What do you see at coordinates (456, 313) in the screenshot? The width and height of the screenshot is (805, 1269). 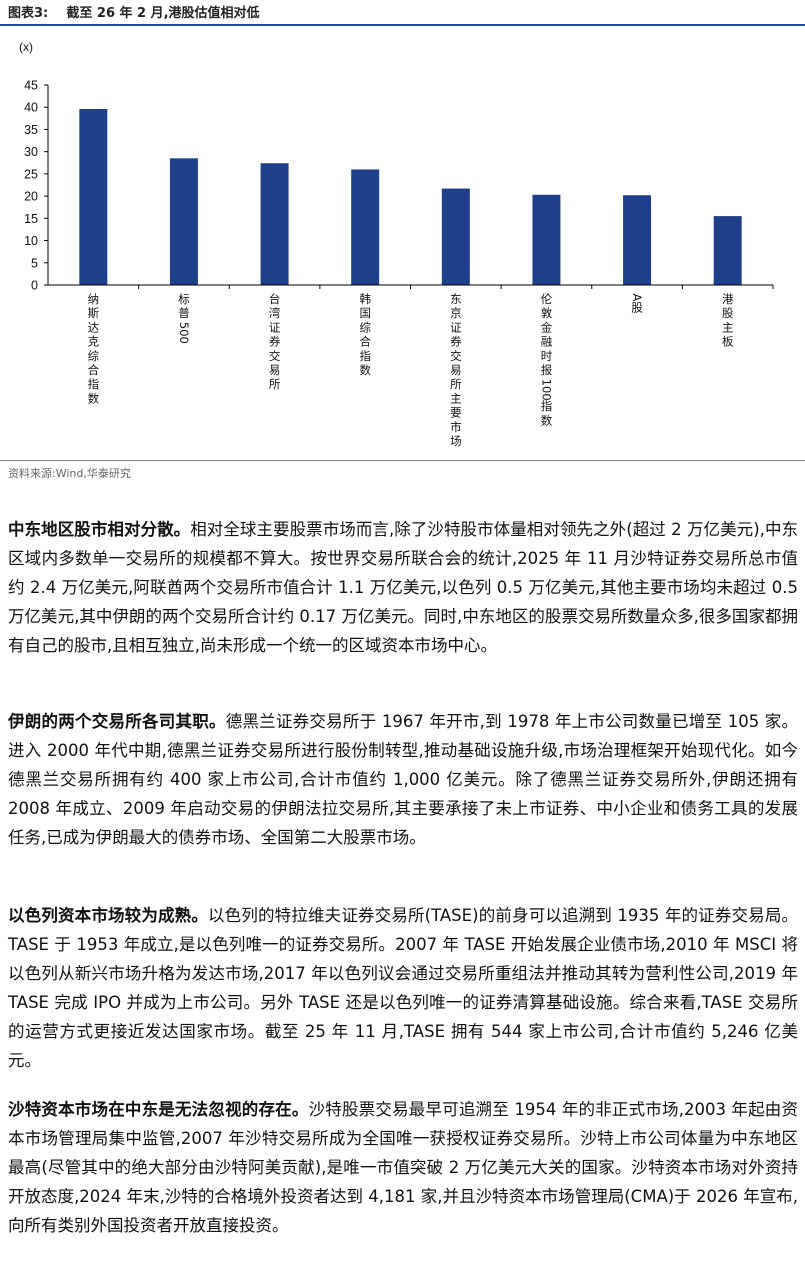 I see `svg-text: 京` at bounding box center [456, 313].